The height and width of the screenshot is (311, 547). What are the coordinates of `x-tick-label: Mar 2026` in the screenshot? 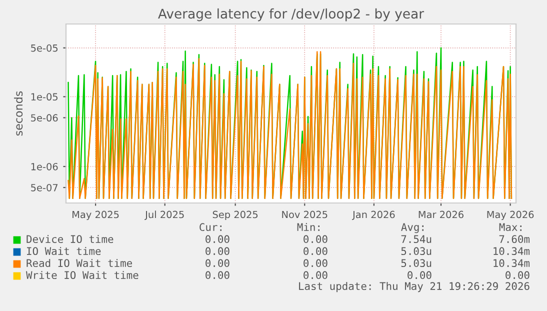 It's located at (441, 214).